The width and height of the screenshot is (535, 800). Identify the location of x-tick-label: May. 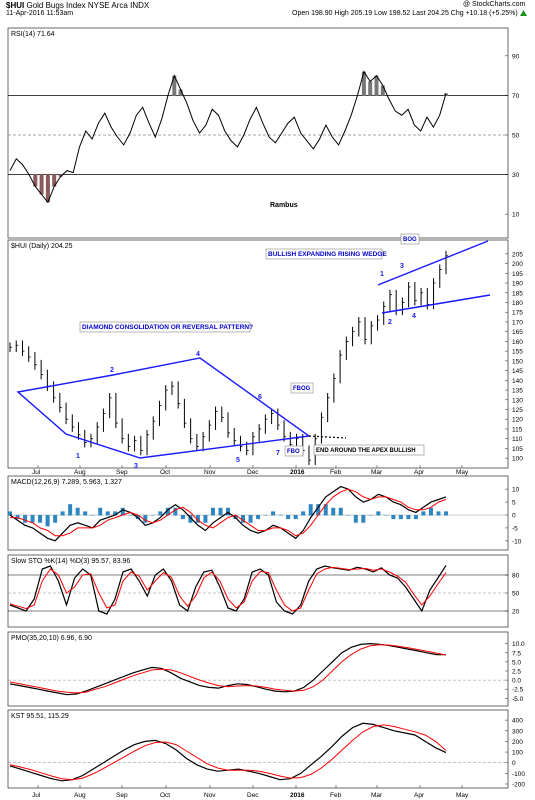
(462, 795).